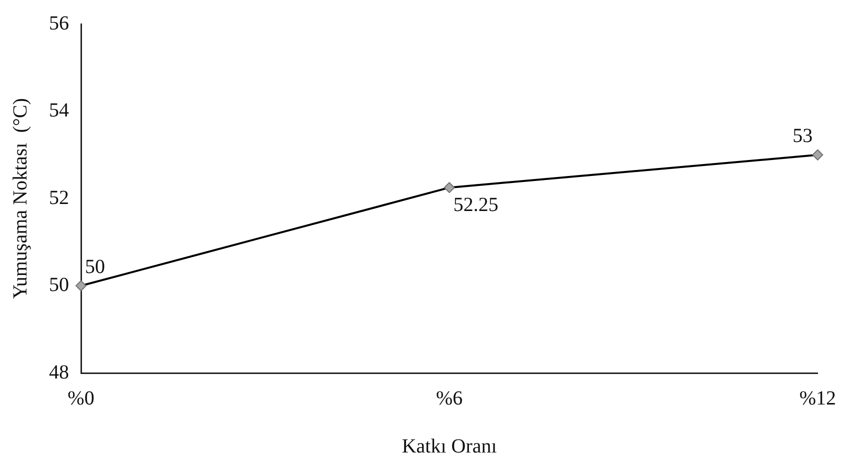 The image size is (850, 468). What do you see at coordinates (802, 136) in the screenshot?
I see `data-label: 53` at bounding box center [802, 136].